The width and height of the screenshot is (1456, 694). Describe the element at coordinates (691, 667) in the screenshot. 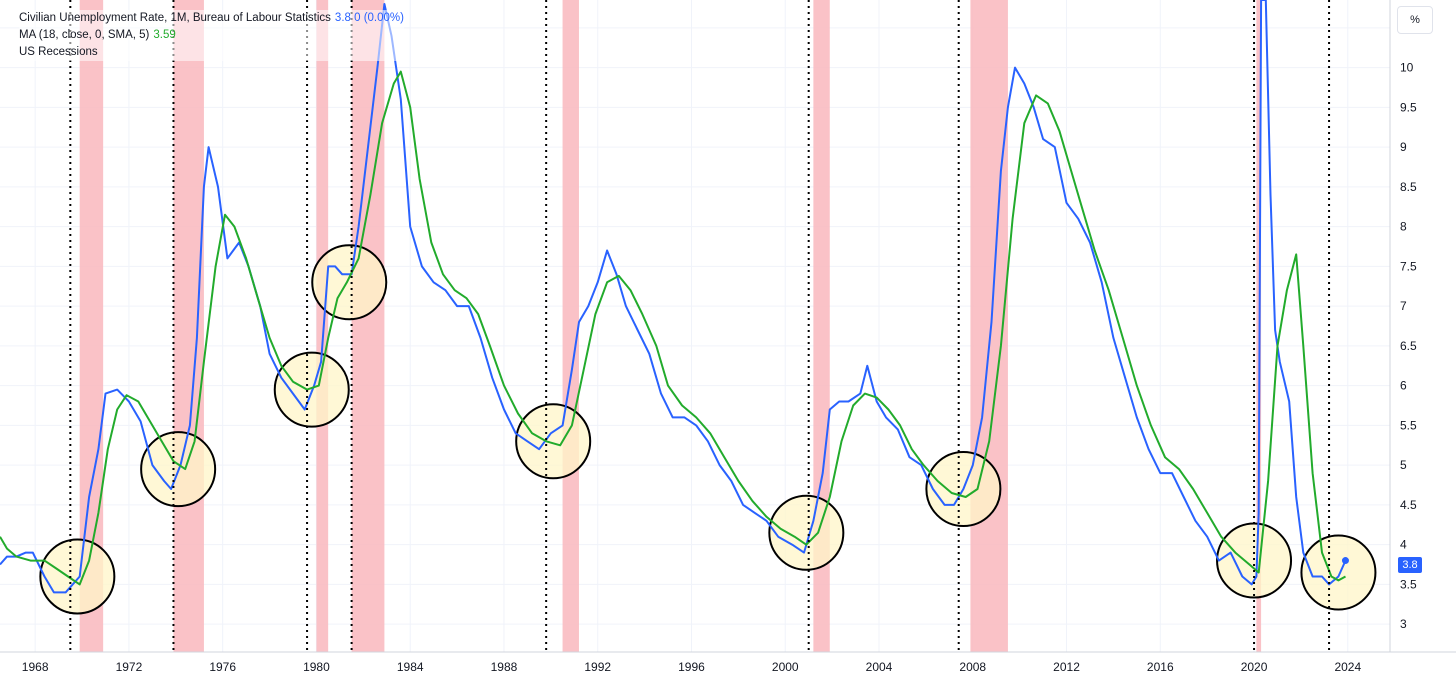

I see `x-tick-label: 1996` at that location.